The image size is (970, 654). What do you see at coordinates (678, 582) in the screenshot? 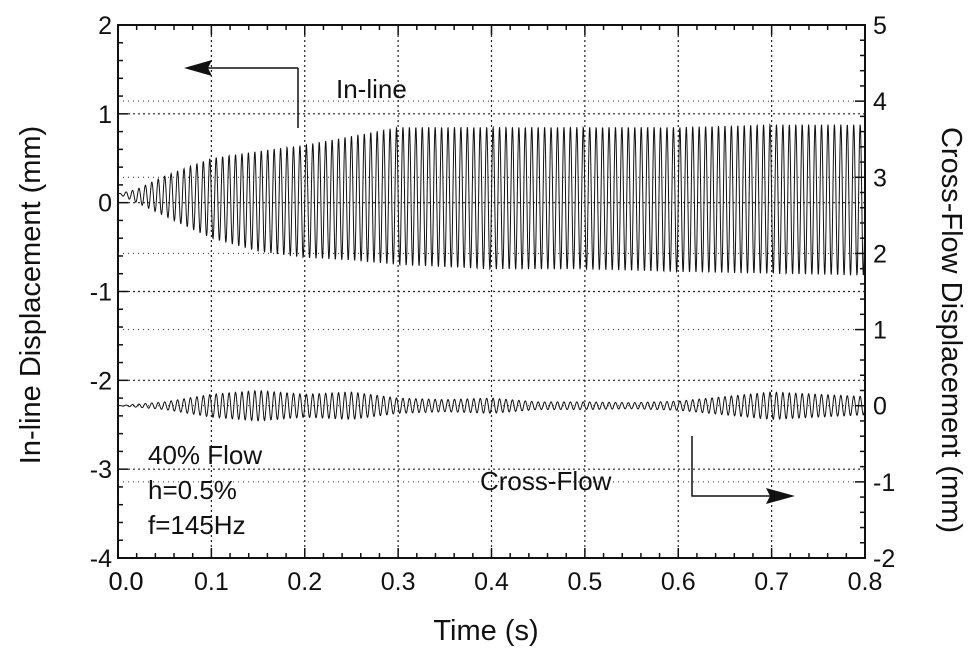
I see `x-tick-label: 0.6` at bounding box center [678, 582].